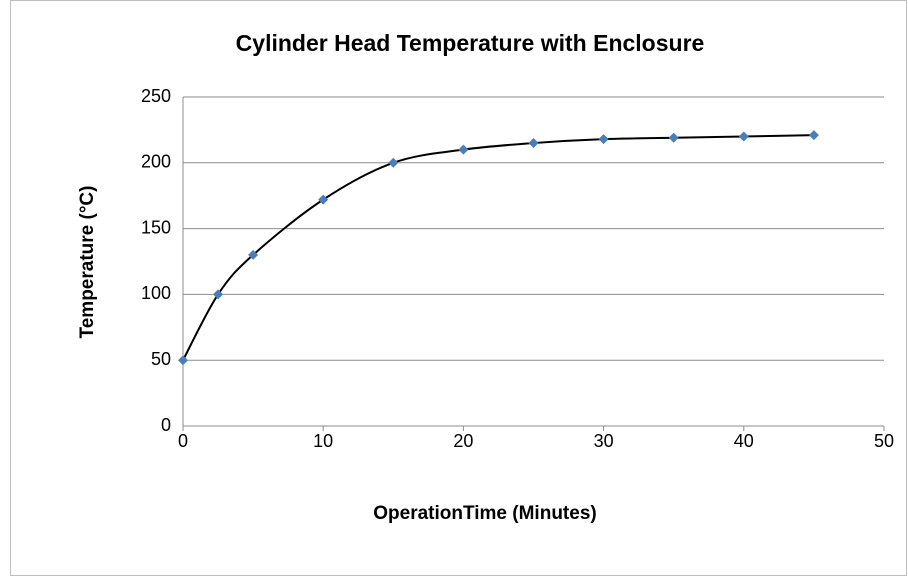 Image resolution: width=908 pixels, height=576 pixels. I want to click on y-tick-label: 200, so click(156, 162).